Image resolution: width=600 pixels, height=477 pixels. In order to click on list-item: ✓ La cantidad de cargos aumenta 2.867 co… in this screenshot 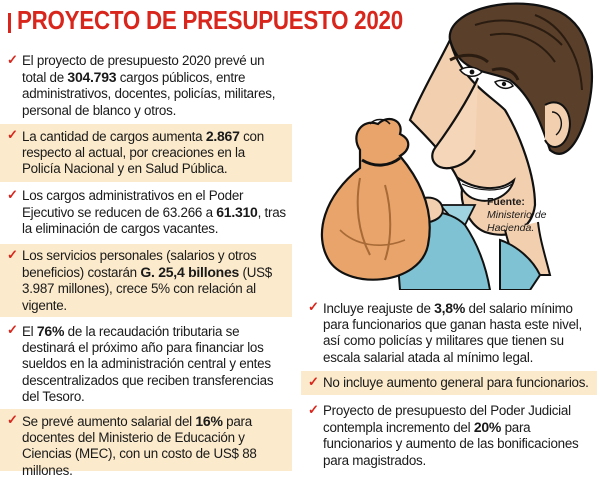, I will do `click(146, 153)`.